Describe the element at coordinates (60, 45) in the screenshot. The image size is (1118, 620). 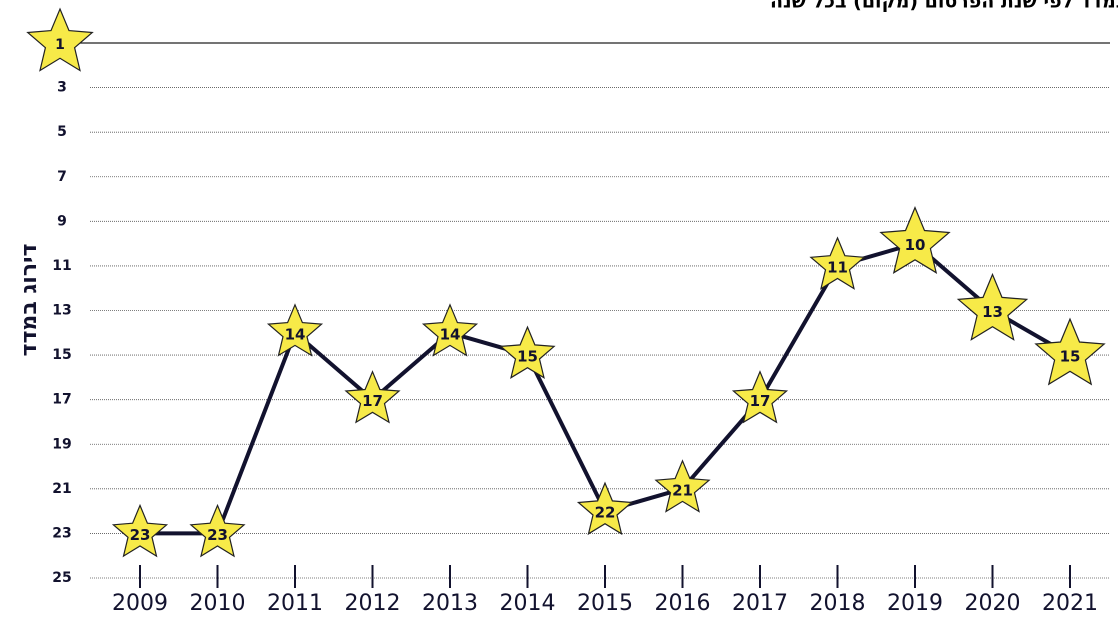
I see `y-tick-label: 1` at that location.